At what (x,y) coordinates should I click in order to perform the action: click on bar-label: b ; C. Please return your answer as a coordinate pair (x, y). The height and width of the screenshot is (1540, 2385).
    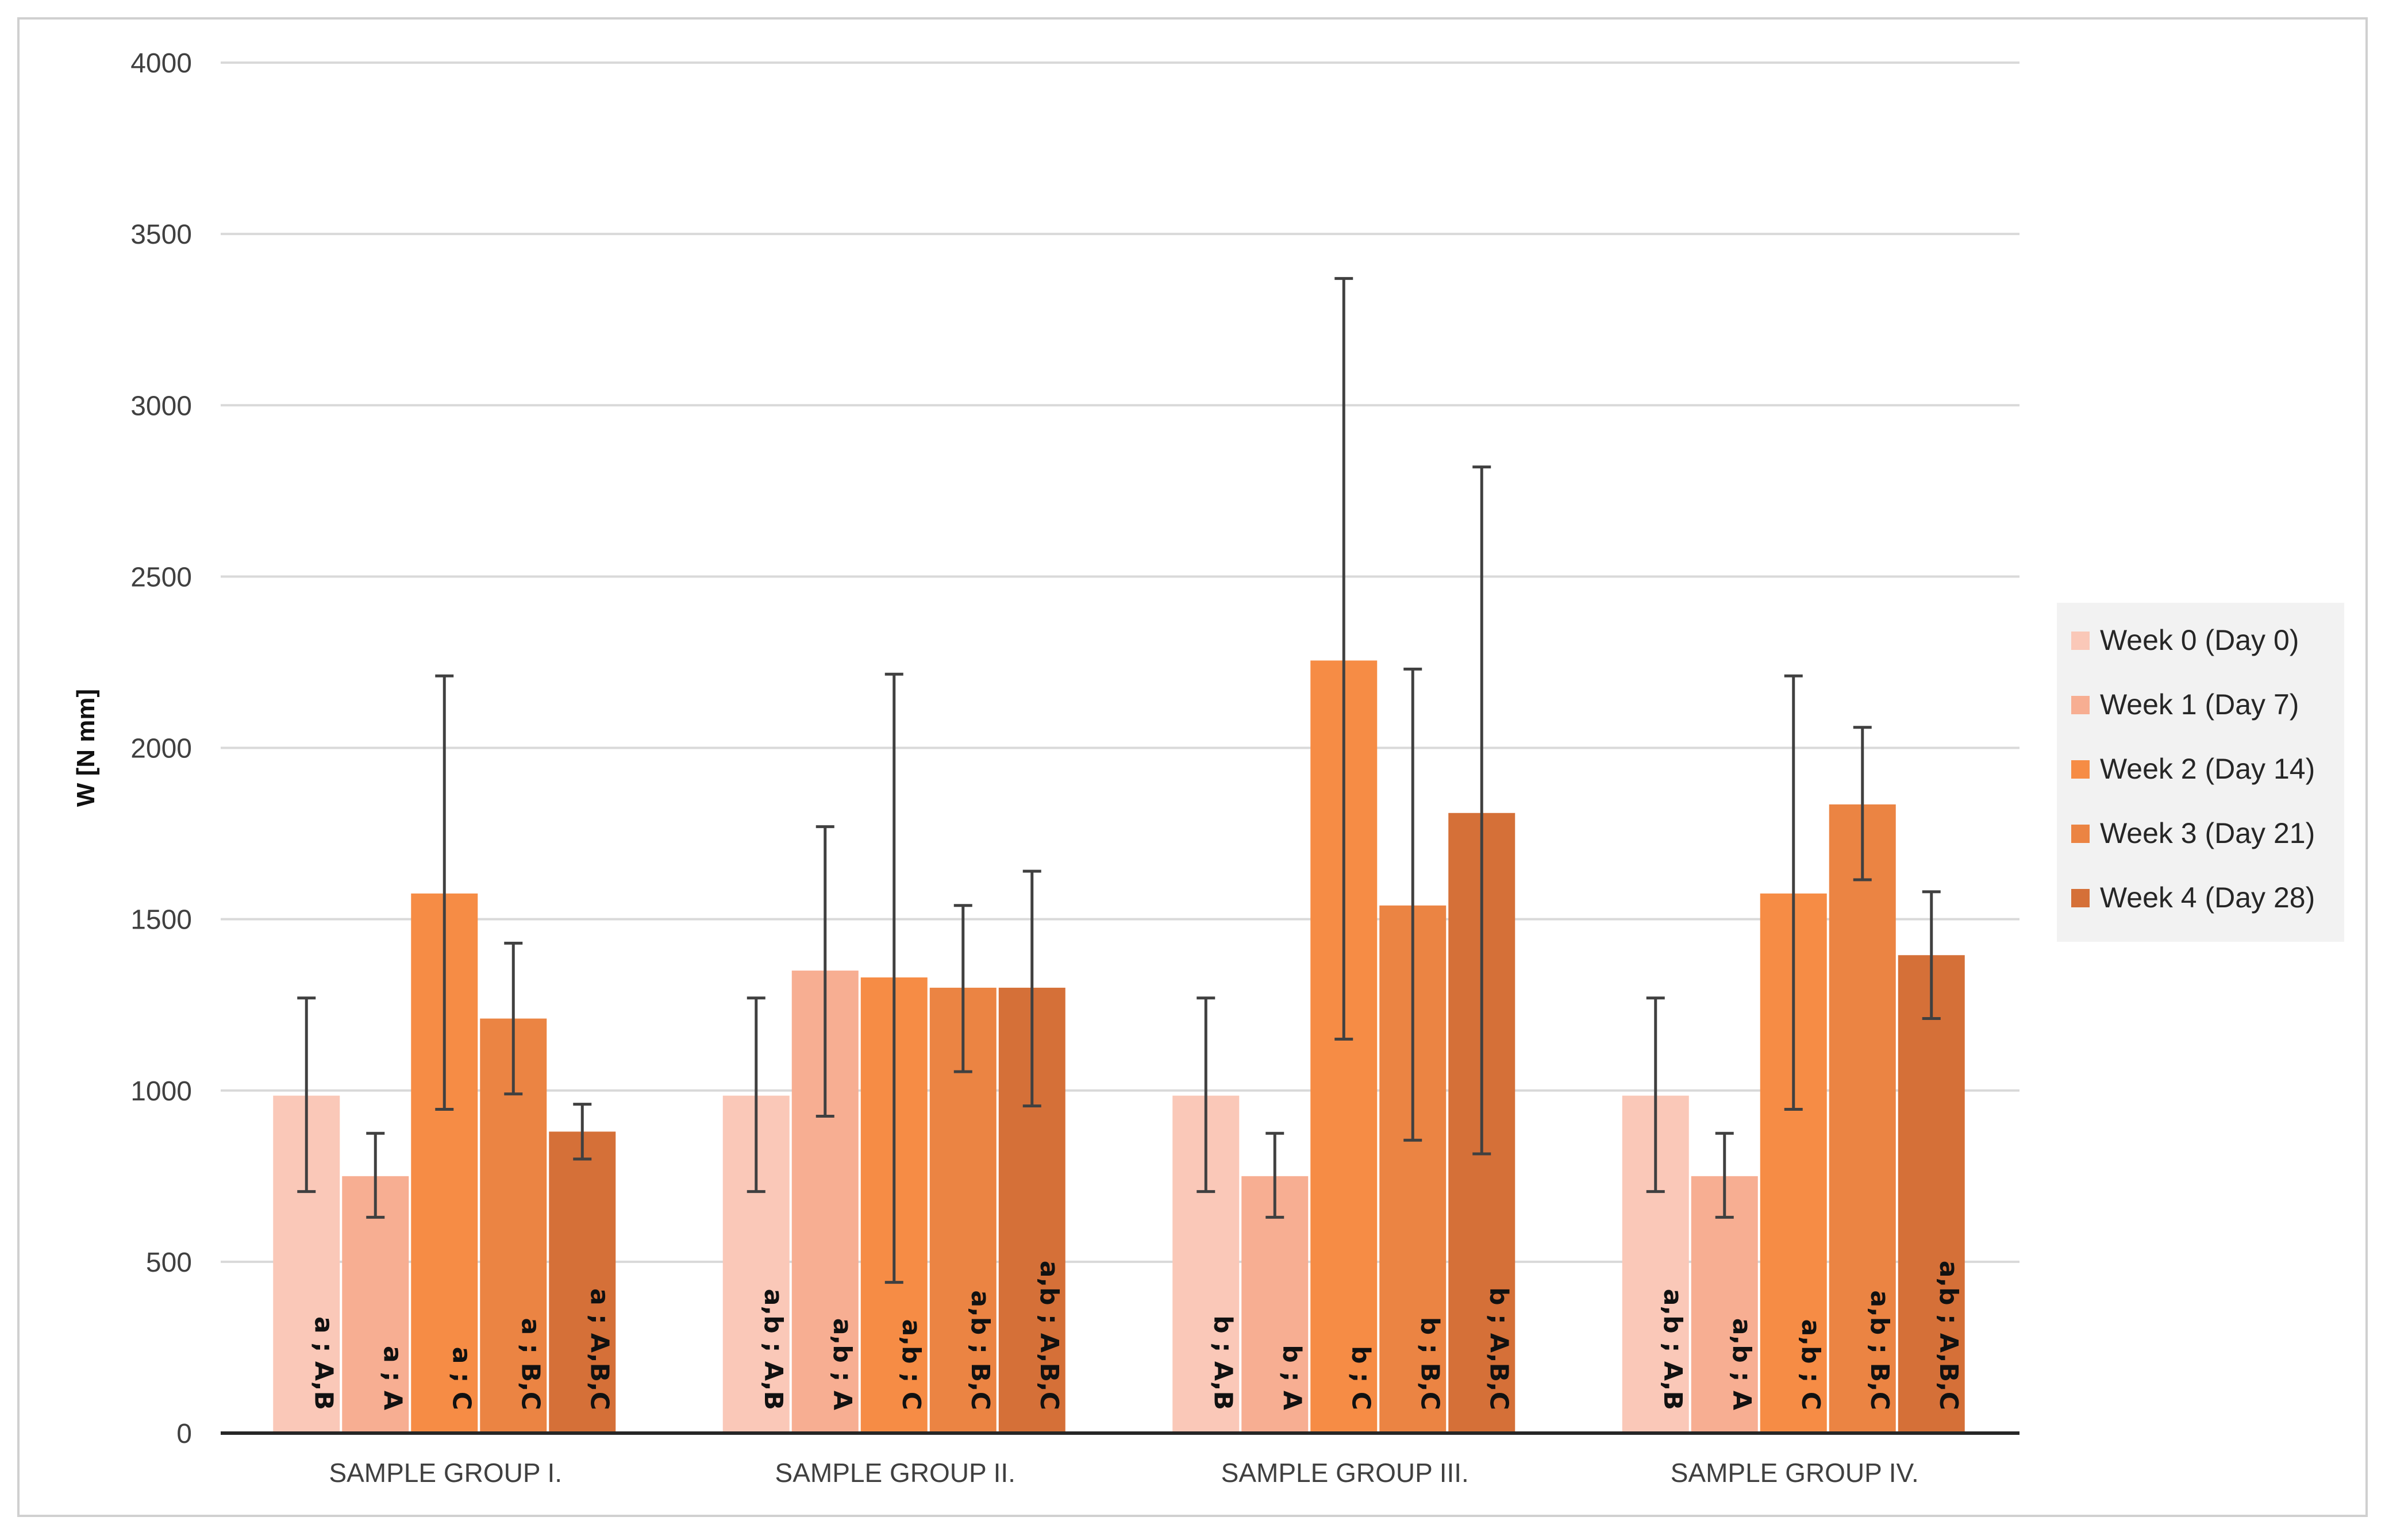
    Looking at the image, I should click on (1360, 1378).